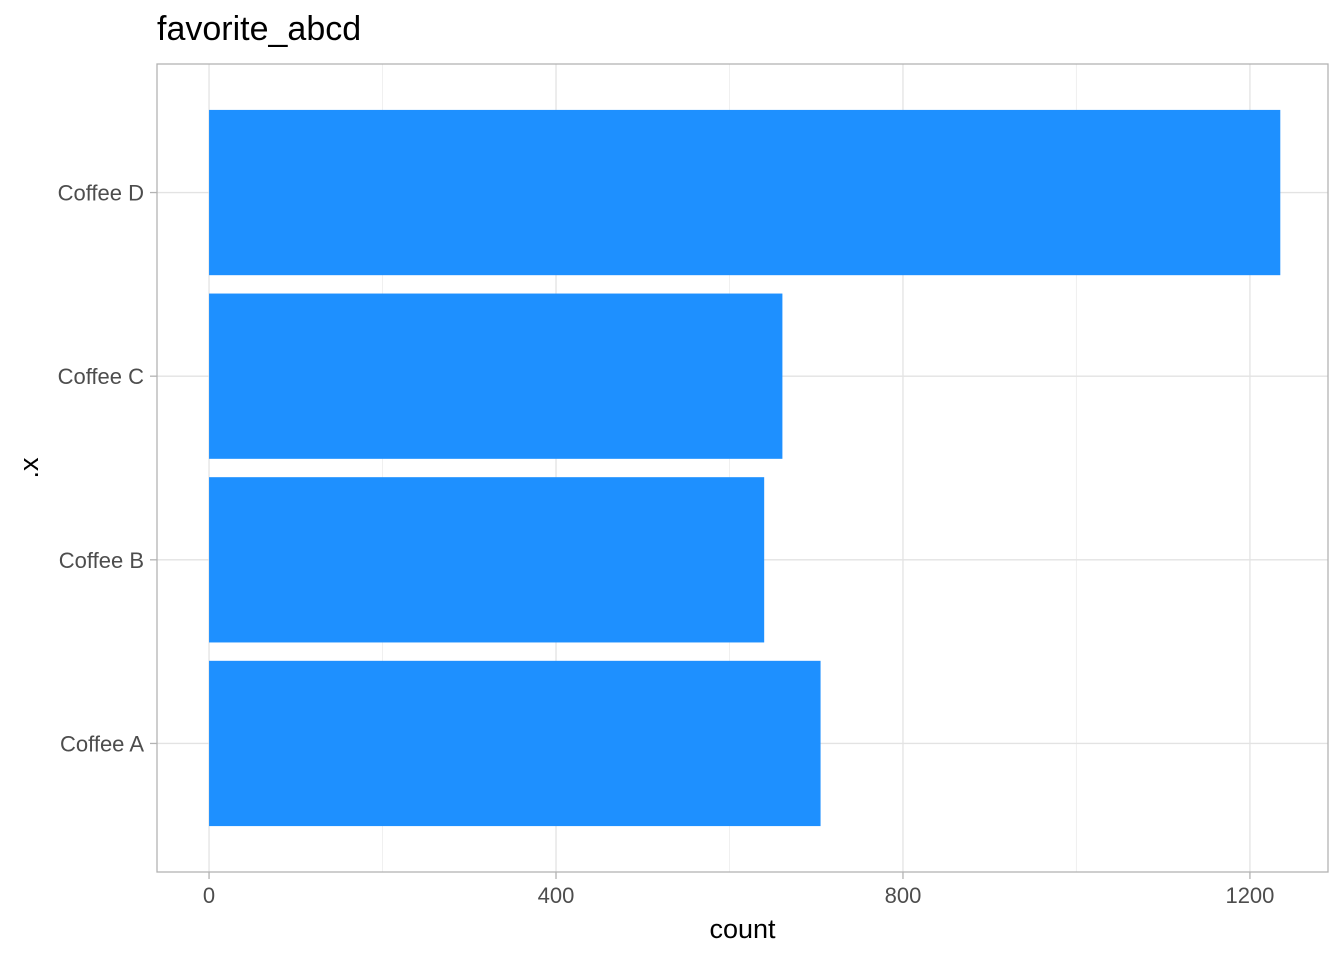 Image resolution: width=1344 pixels, height=960 pixels. What do you see at coordinates (259, 29) in the screenshot?
I see `chart-title: favorite_abcd` at bounding box center [259, 29].